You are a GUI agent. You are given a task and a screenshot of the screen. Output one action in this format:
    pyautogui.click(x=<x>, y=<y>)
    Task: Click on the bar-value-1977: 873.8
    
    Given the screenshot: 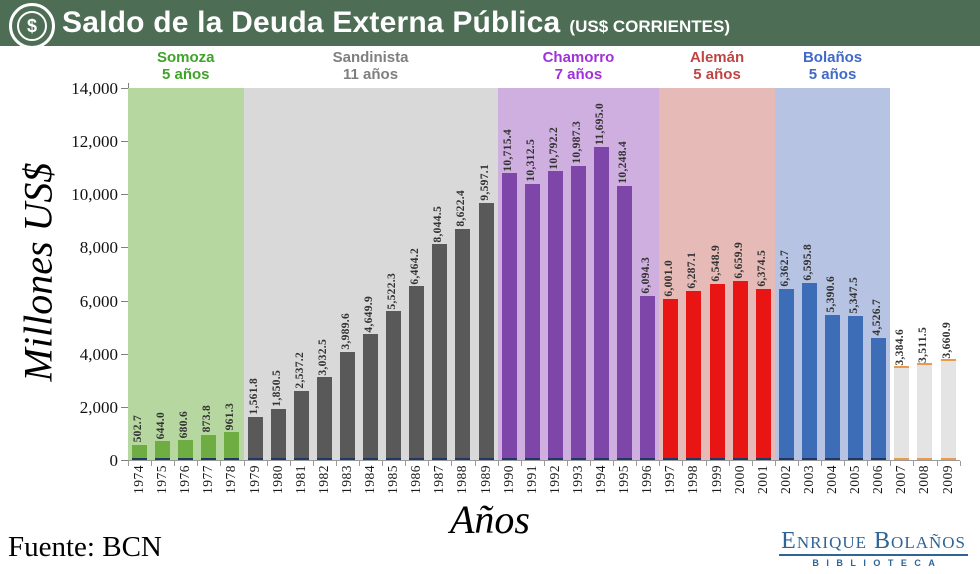 What is the action you would take?
    pyautogui.click(x=207, y=419)
    